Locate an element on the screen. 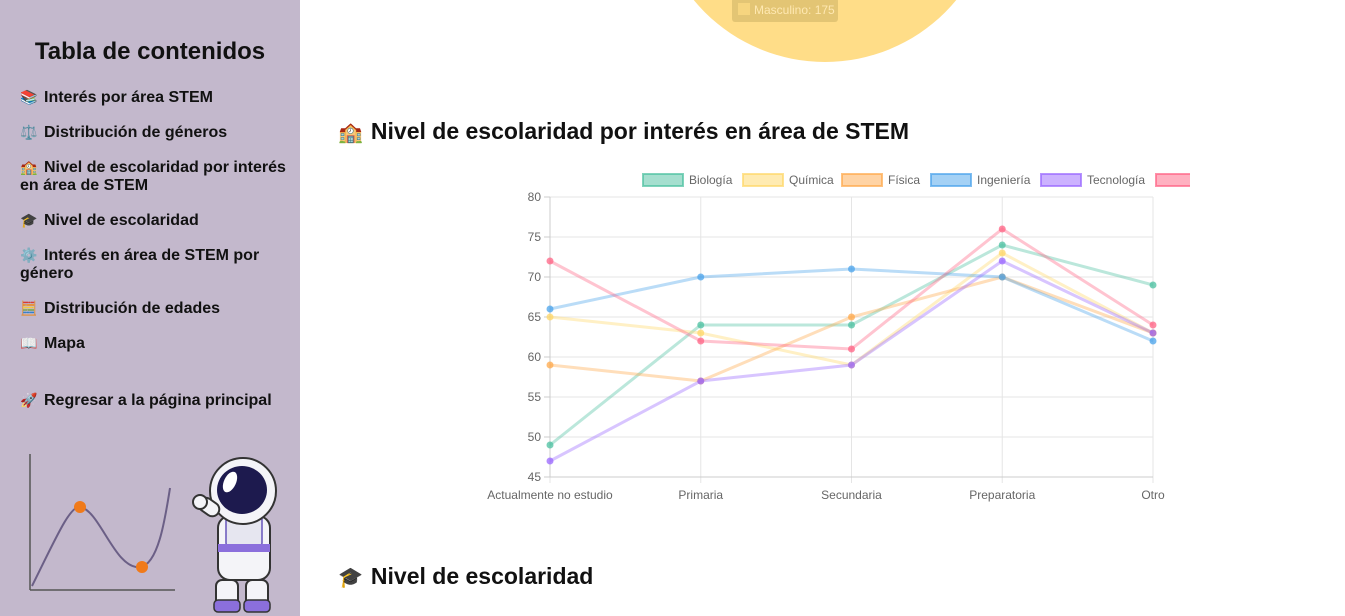 The image size is (1345, 616). legend-label: Química is located at coordinates (811, 180).